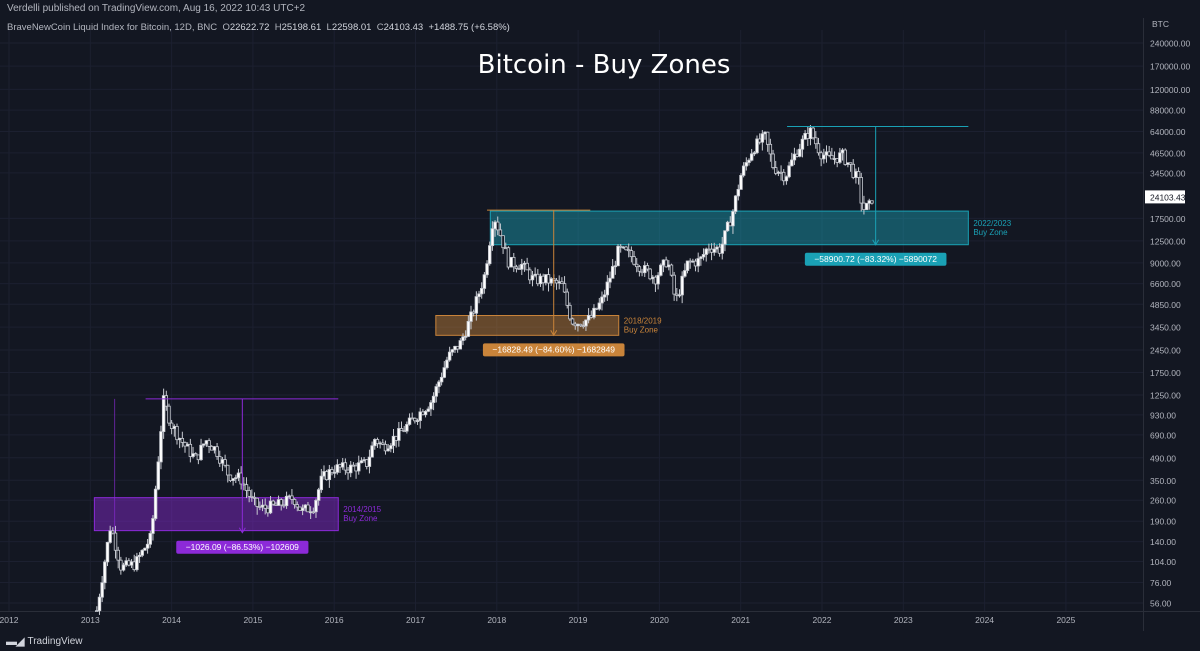  I want to click on time-tick-label: 2024, so click(984, 620).